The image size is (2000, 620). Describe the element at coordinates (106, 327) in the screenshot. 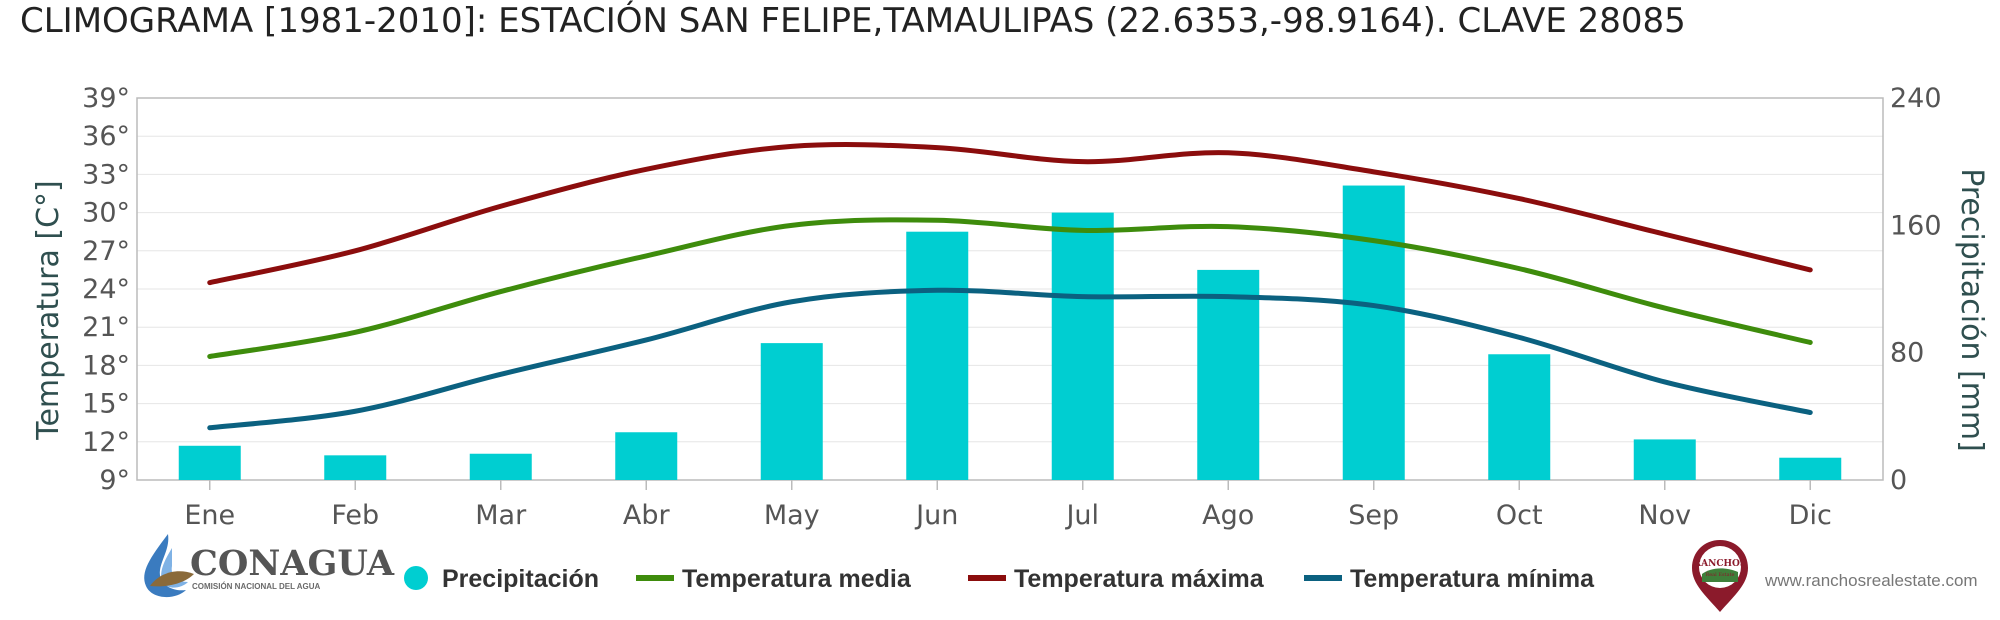

I see `y-left-tick-label: 21°` at that location.